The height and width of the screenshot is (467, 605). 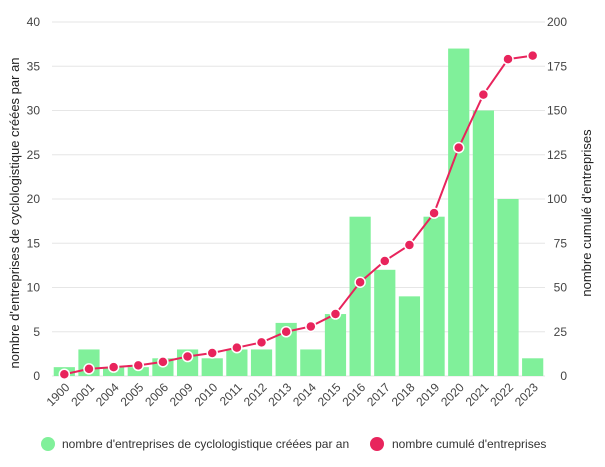 I want to click on legend-label-line: nombre cumulé d'entreprises, so click(x=469, y=444).